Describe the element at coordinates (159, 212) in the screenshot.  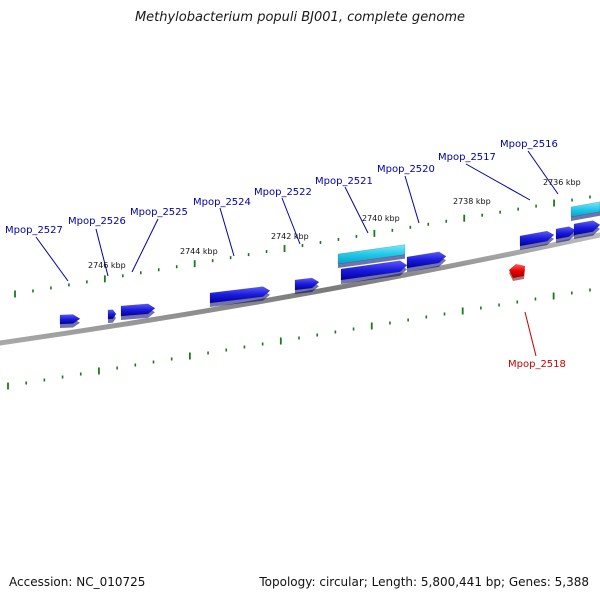
I see `gene-label-mpop-2525: Mpop_2525` at that location.